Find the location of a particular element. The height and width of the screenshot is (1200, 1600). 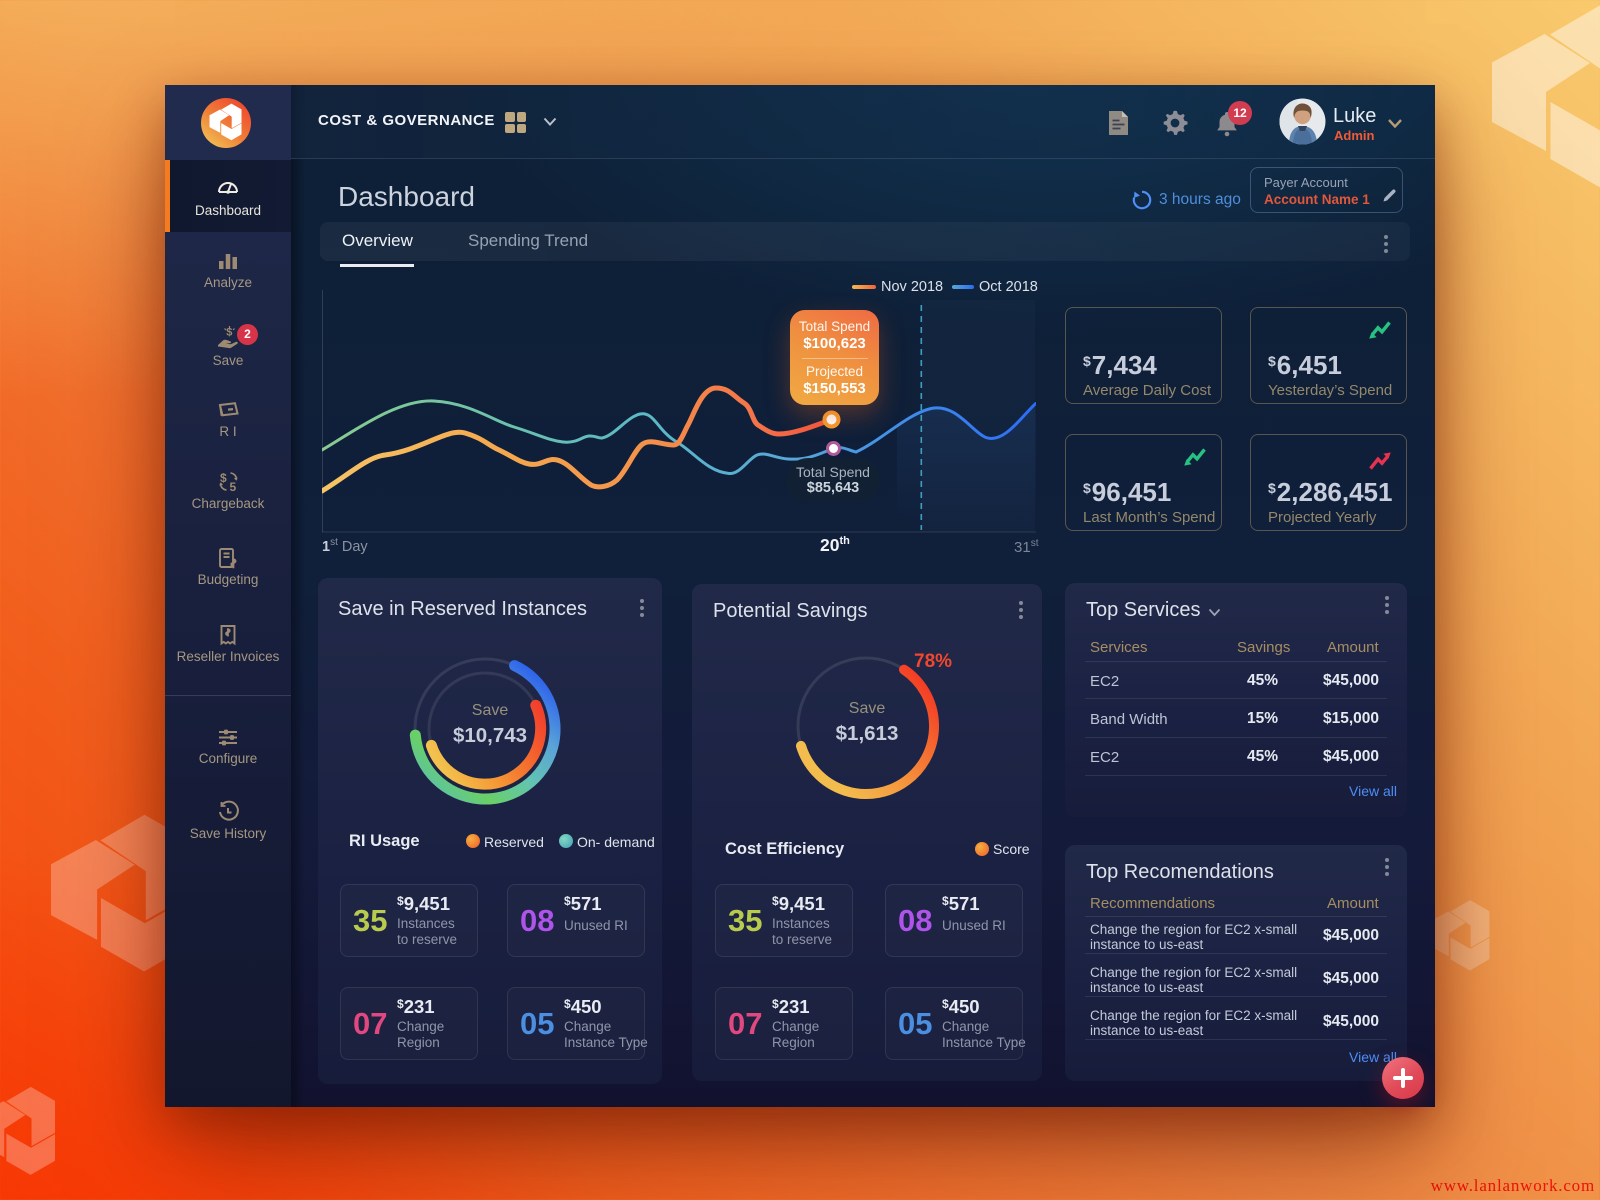

svg-text: 5 is located at coordinates (232, 487).